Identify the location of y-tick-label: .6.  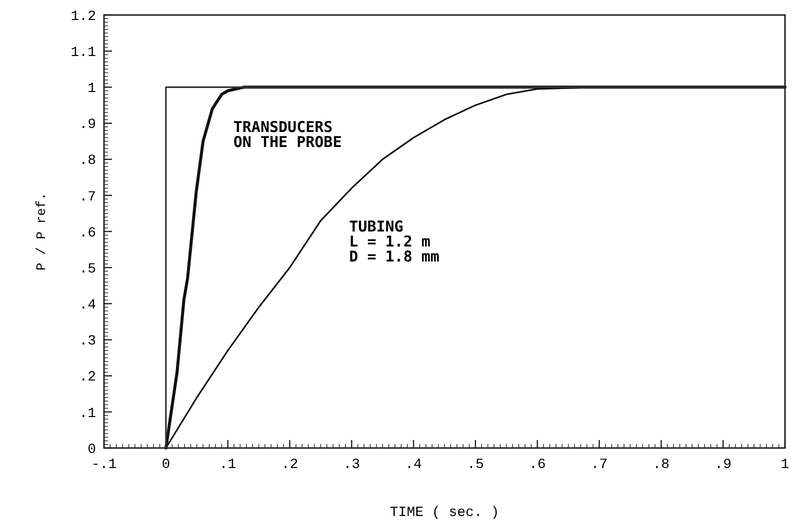
(87, 233).